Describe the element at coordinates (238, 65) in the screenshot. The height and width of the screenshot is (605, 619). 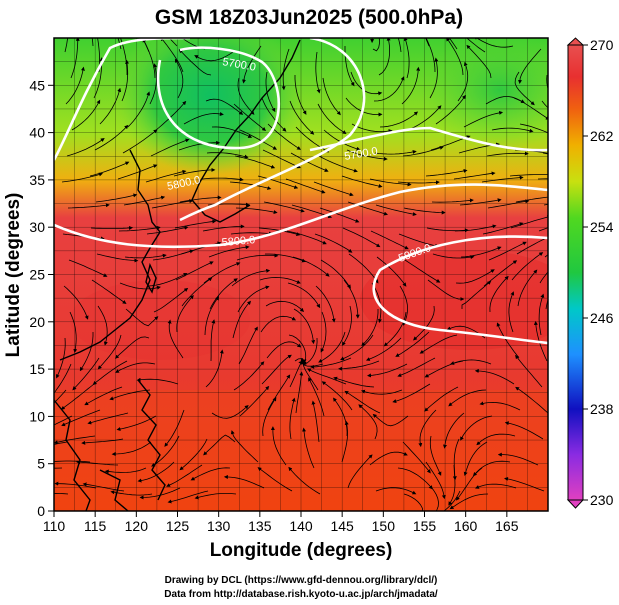
I see `contour-label: 5700.0` at that location.